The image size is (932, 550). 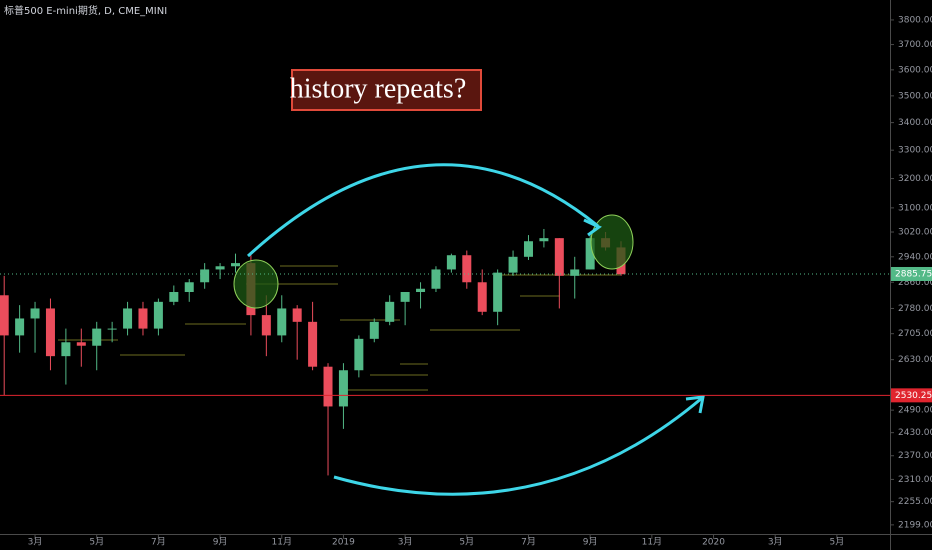 I want to click on x-tick-label: 2019, so click(x=343, y=543).